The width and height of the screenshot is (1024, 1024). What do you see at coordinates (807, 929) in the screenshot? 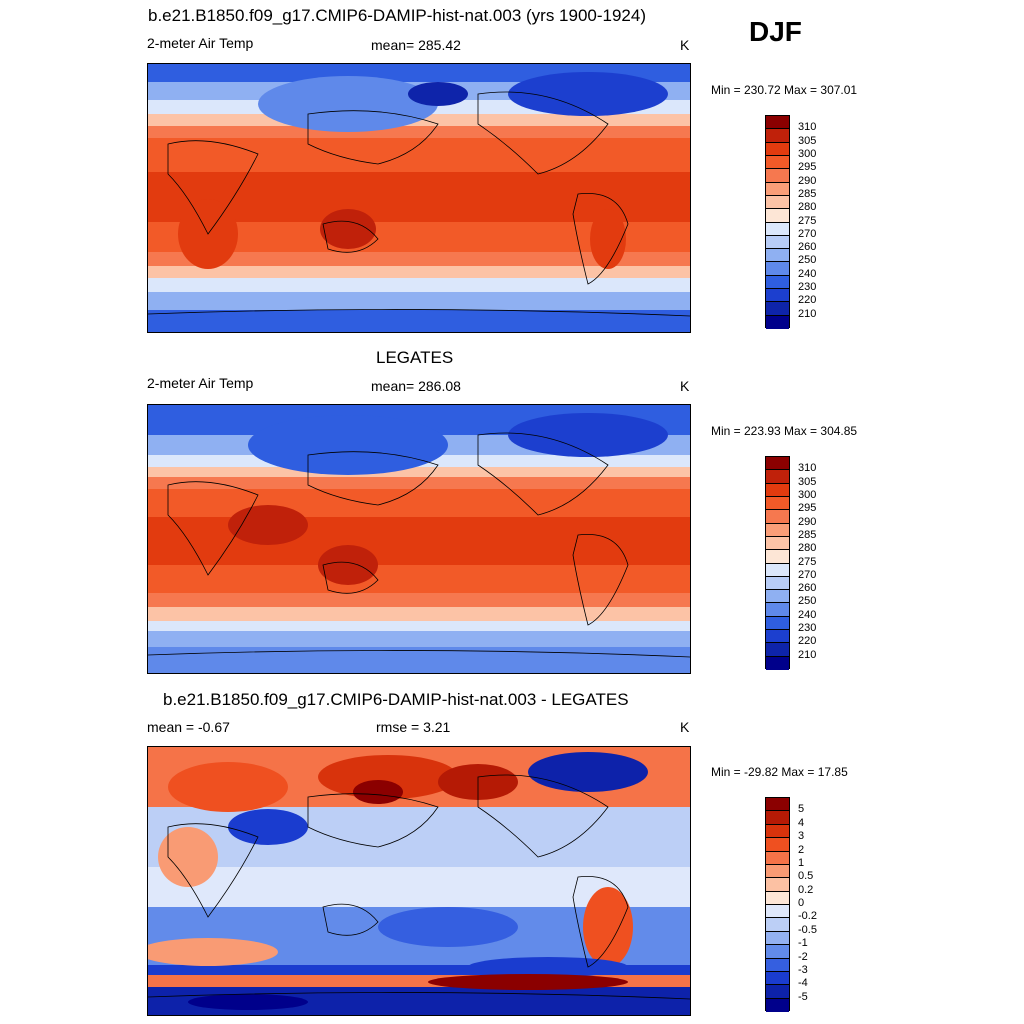
I see `panel3-colorbar-tick-label: -0.5` at bounding box center [807, 929].